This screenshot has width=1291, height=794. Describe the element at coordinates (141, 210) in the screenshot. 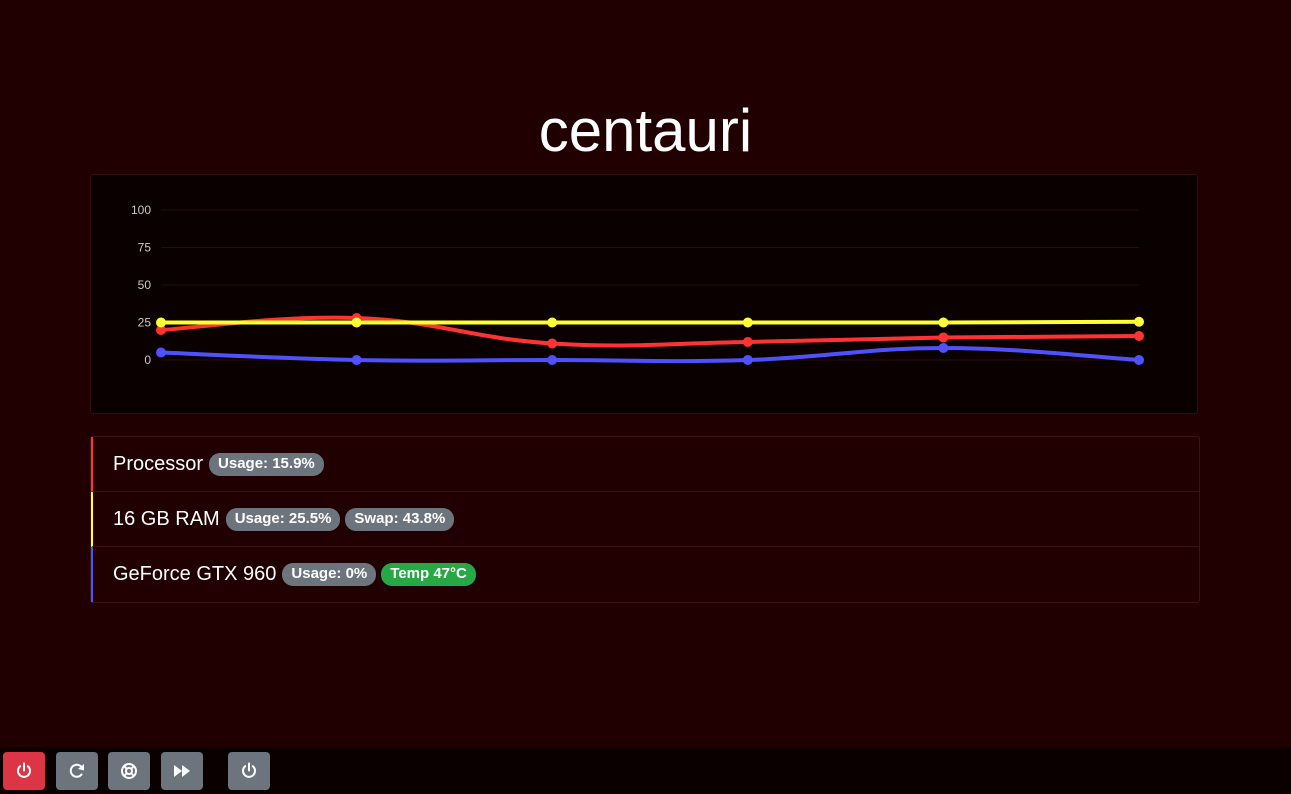

I see `chart-y-tick-label: 100` at that location.